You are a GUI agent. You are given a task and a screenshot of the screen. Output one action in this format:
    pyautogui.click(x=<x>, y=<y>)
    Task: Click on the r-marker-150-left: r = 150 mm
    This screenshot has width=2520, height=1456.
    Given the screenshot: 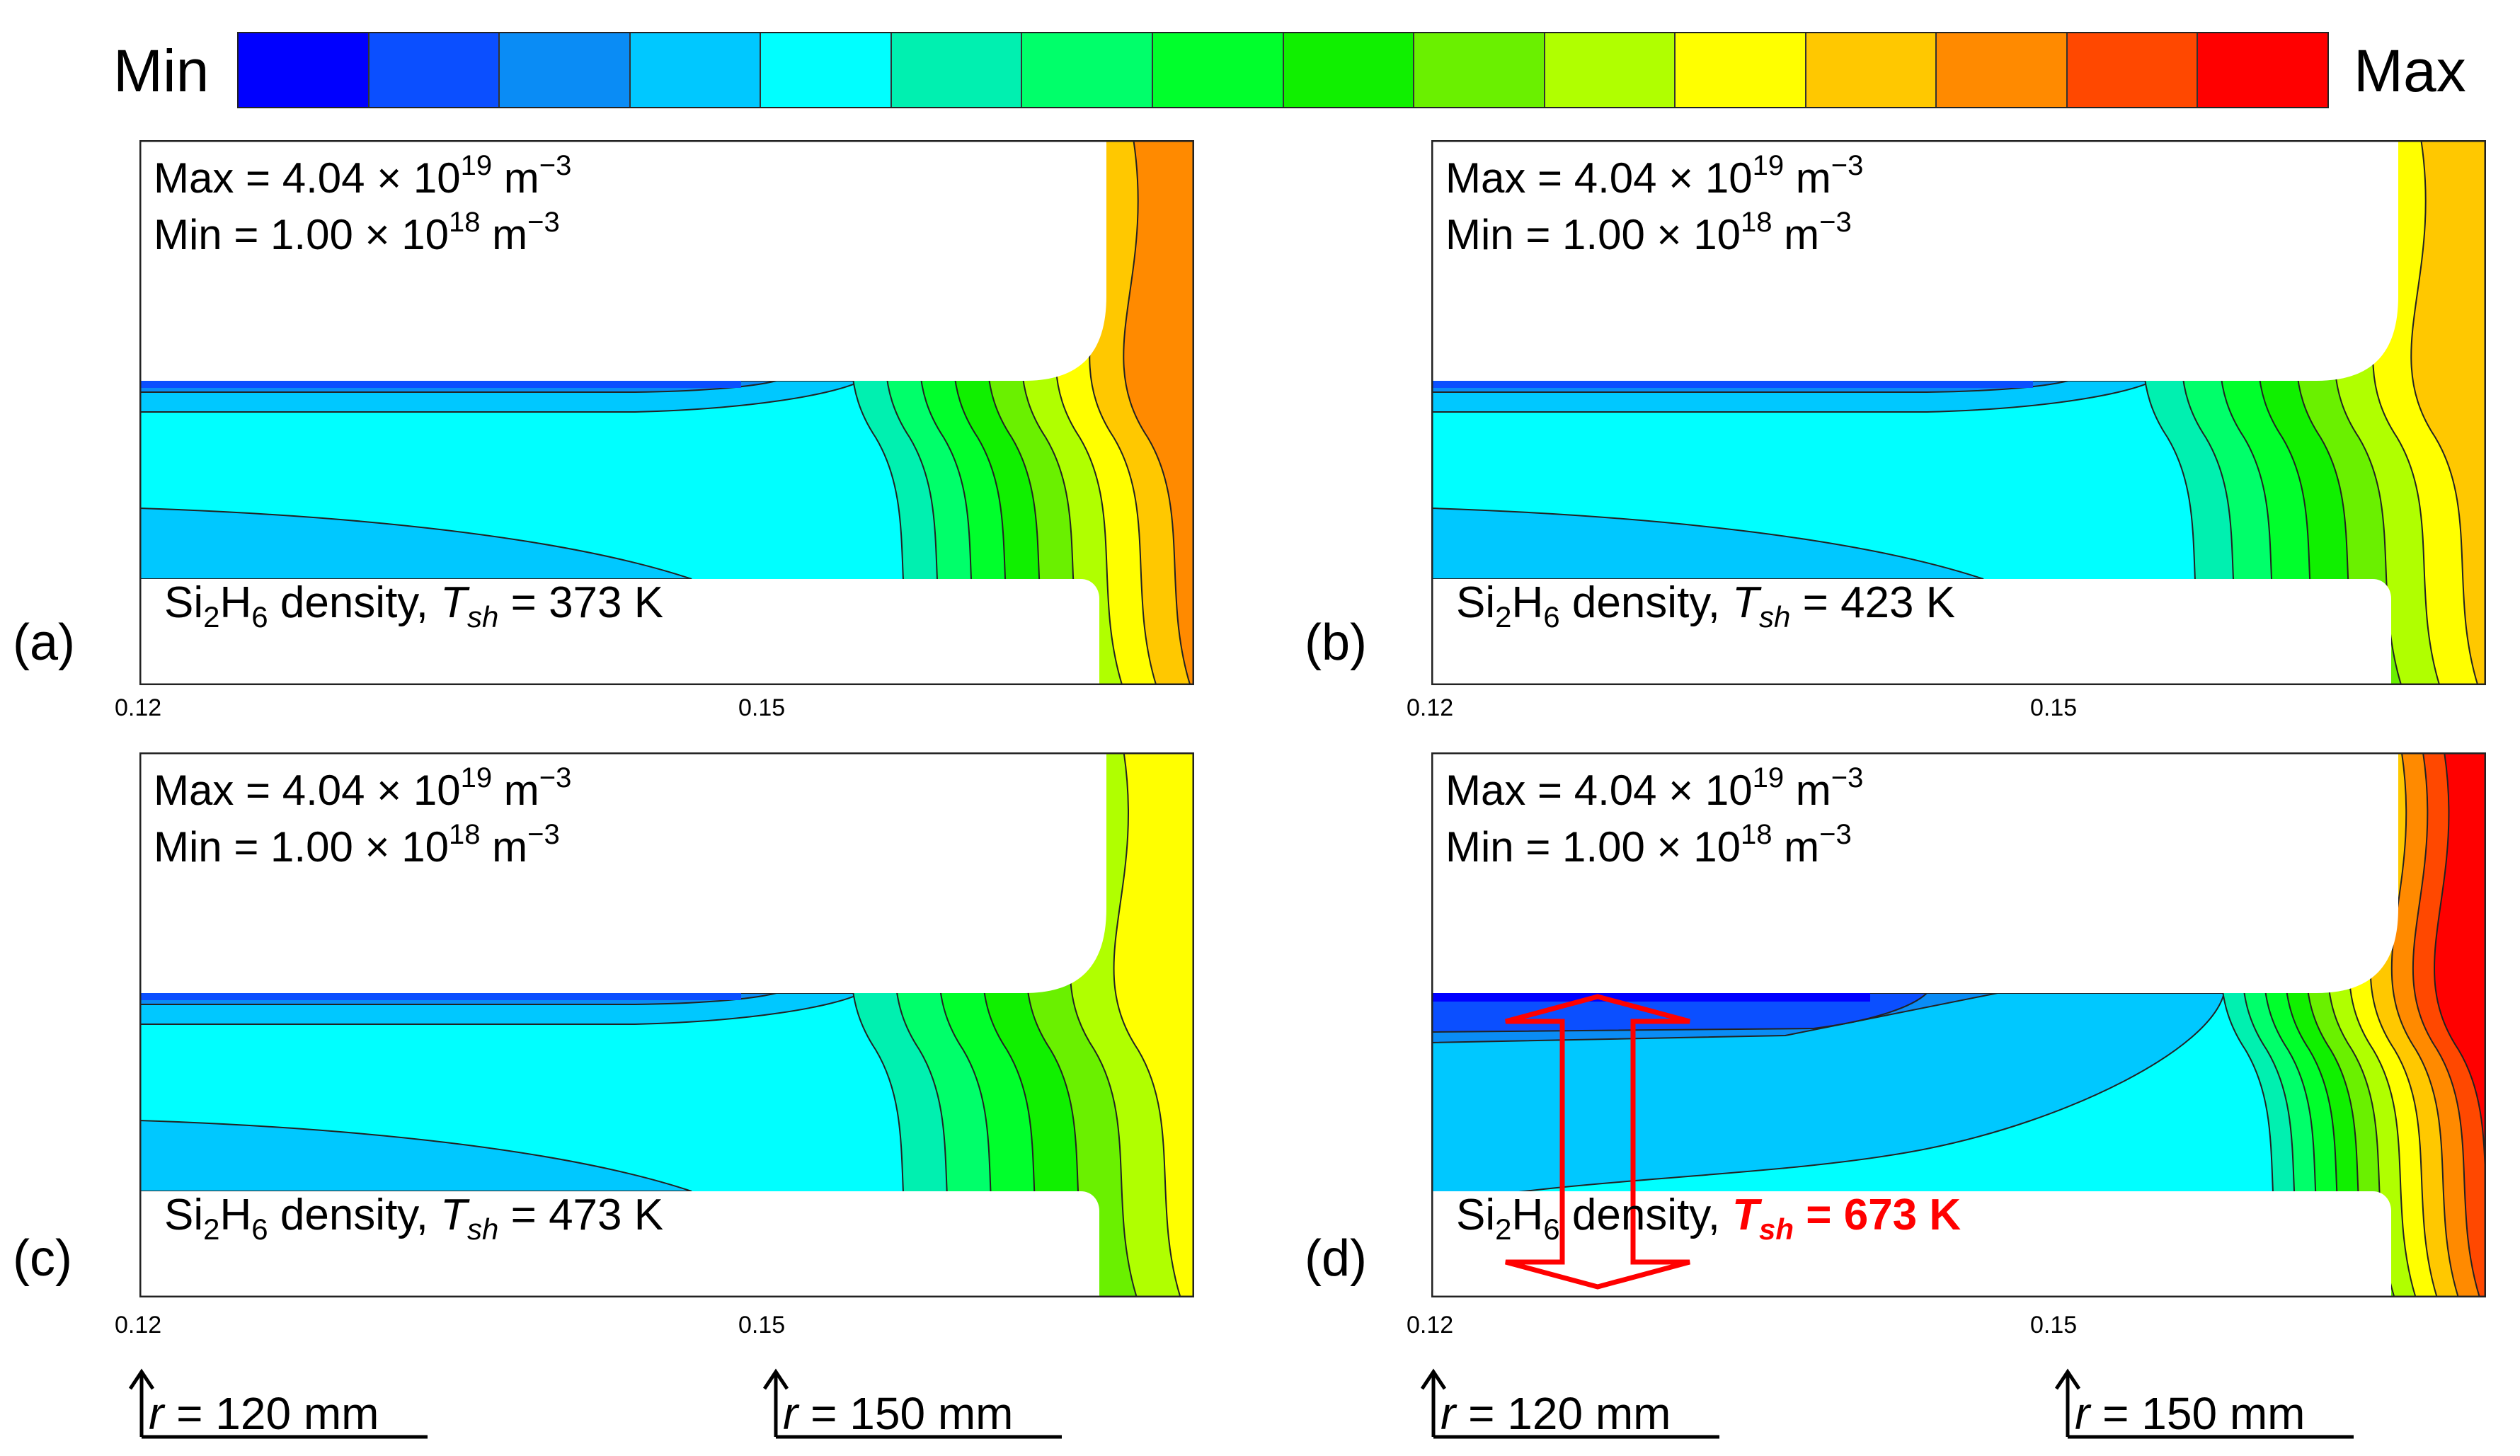 What is the action you would take?
    pyautogui.click(x=909, y=1409)
    